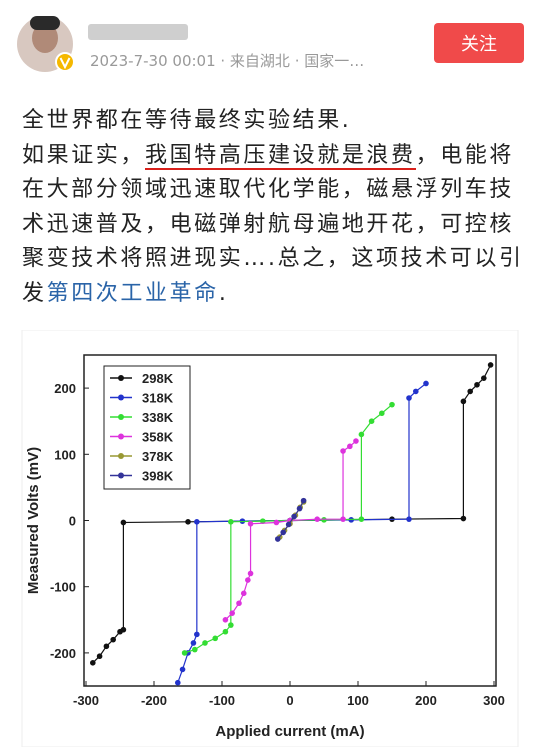 Image resolution: width=540 pixels, height=747 pixels. I want to click on text: 术迅速普及，电磁弹射航母遍地开花，可控核, so click(268, 224).